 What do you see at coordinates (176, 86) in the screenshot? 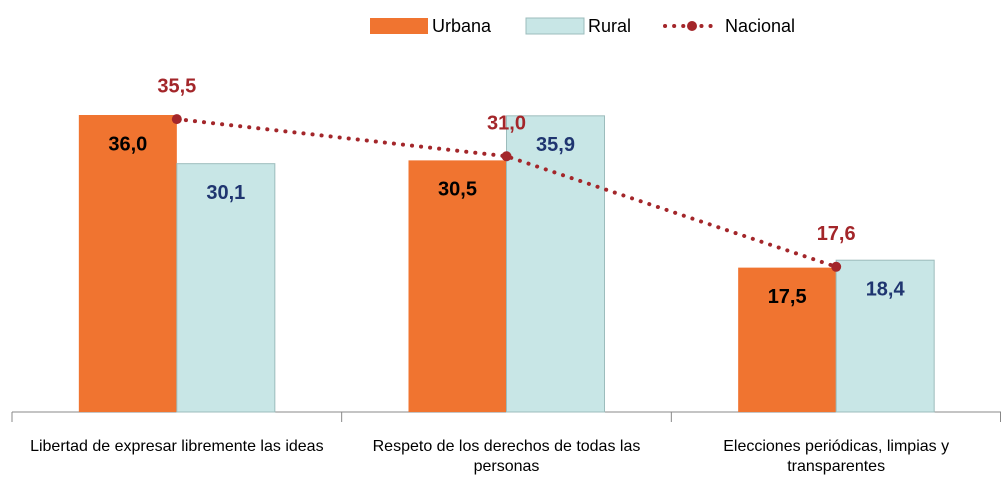
I see `data-label: 35,5` at bounding box center [176, 86].